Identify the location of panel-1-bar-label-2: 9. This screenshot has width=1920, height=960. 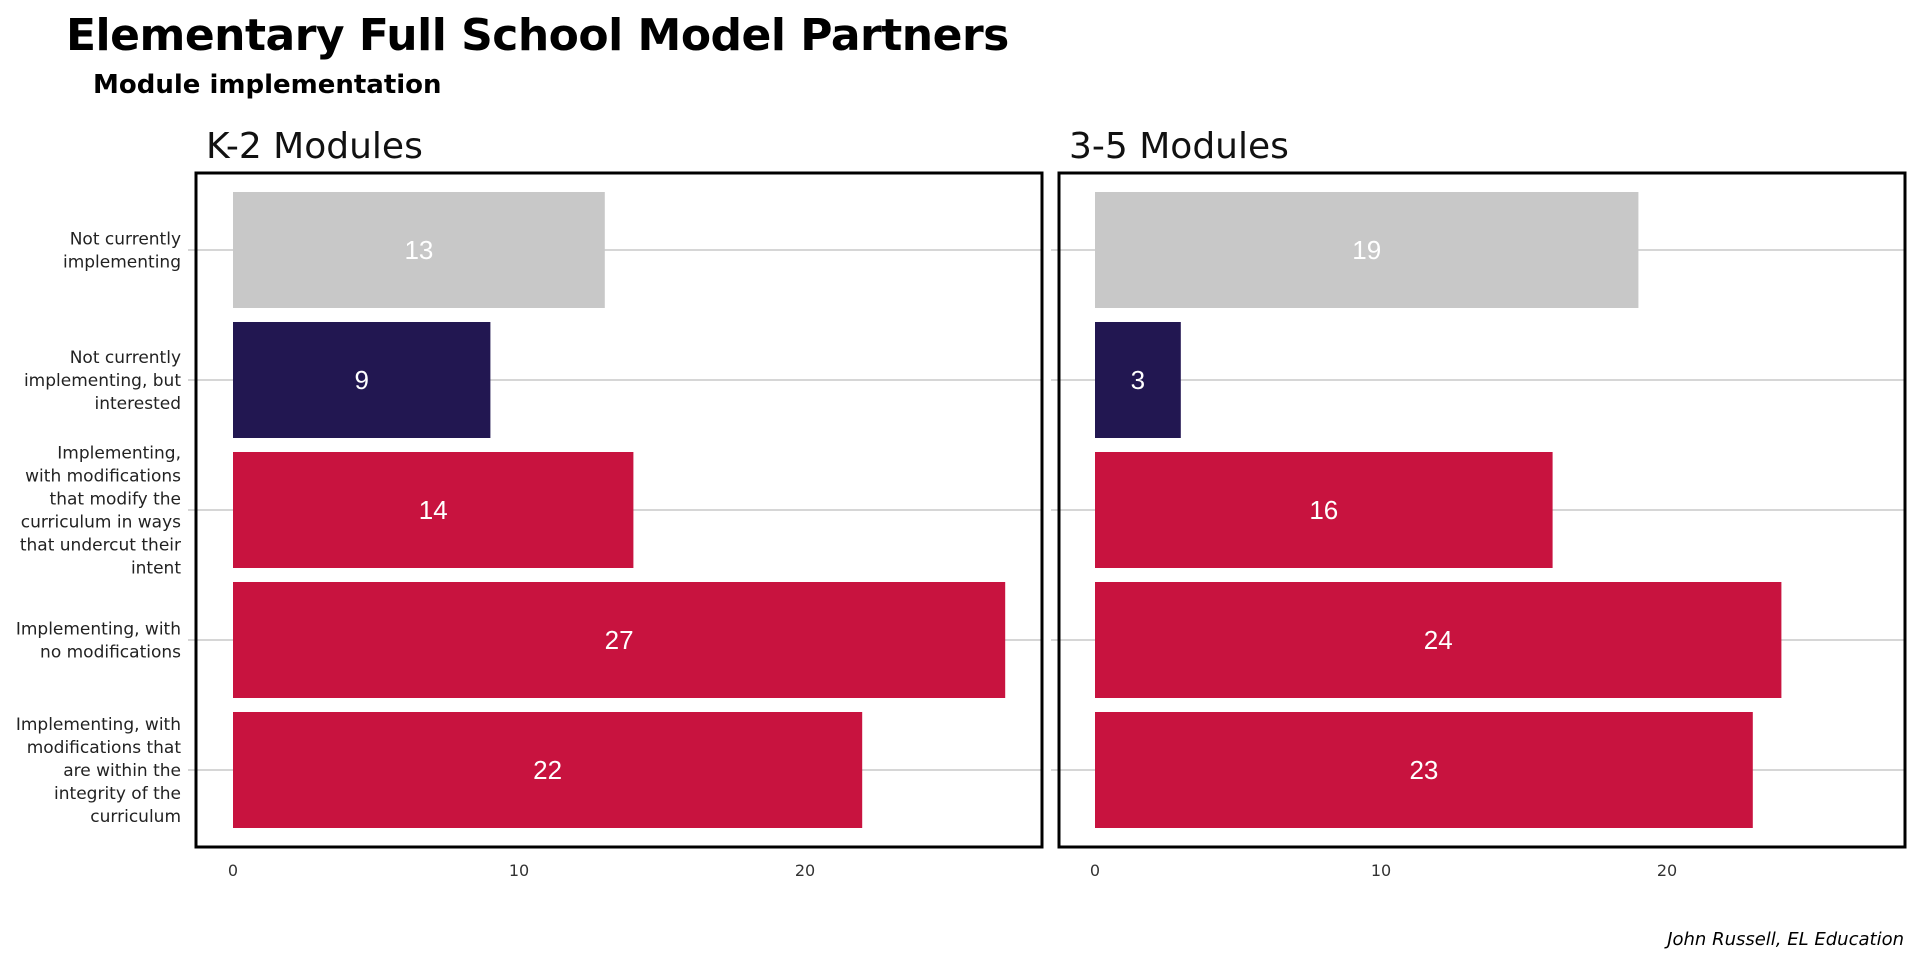
(361, 380).